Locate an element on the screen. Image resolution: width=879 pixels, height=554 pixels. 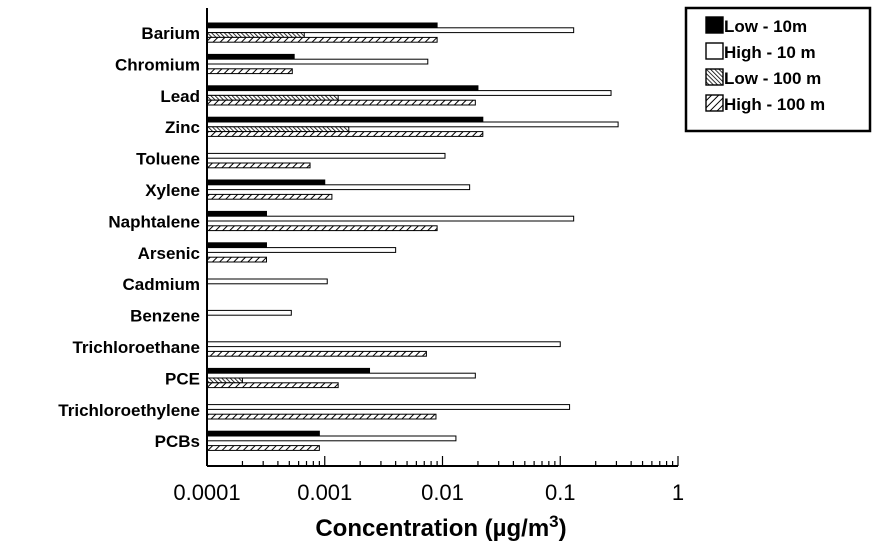
category-label-naphtalene: Naphtalene is located at coordinates (154, 221).